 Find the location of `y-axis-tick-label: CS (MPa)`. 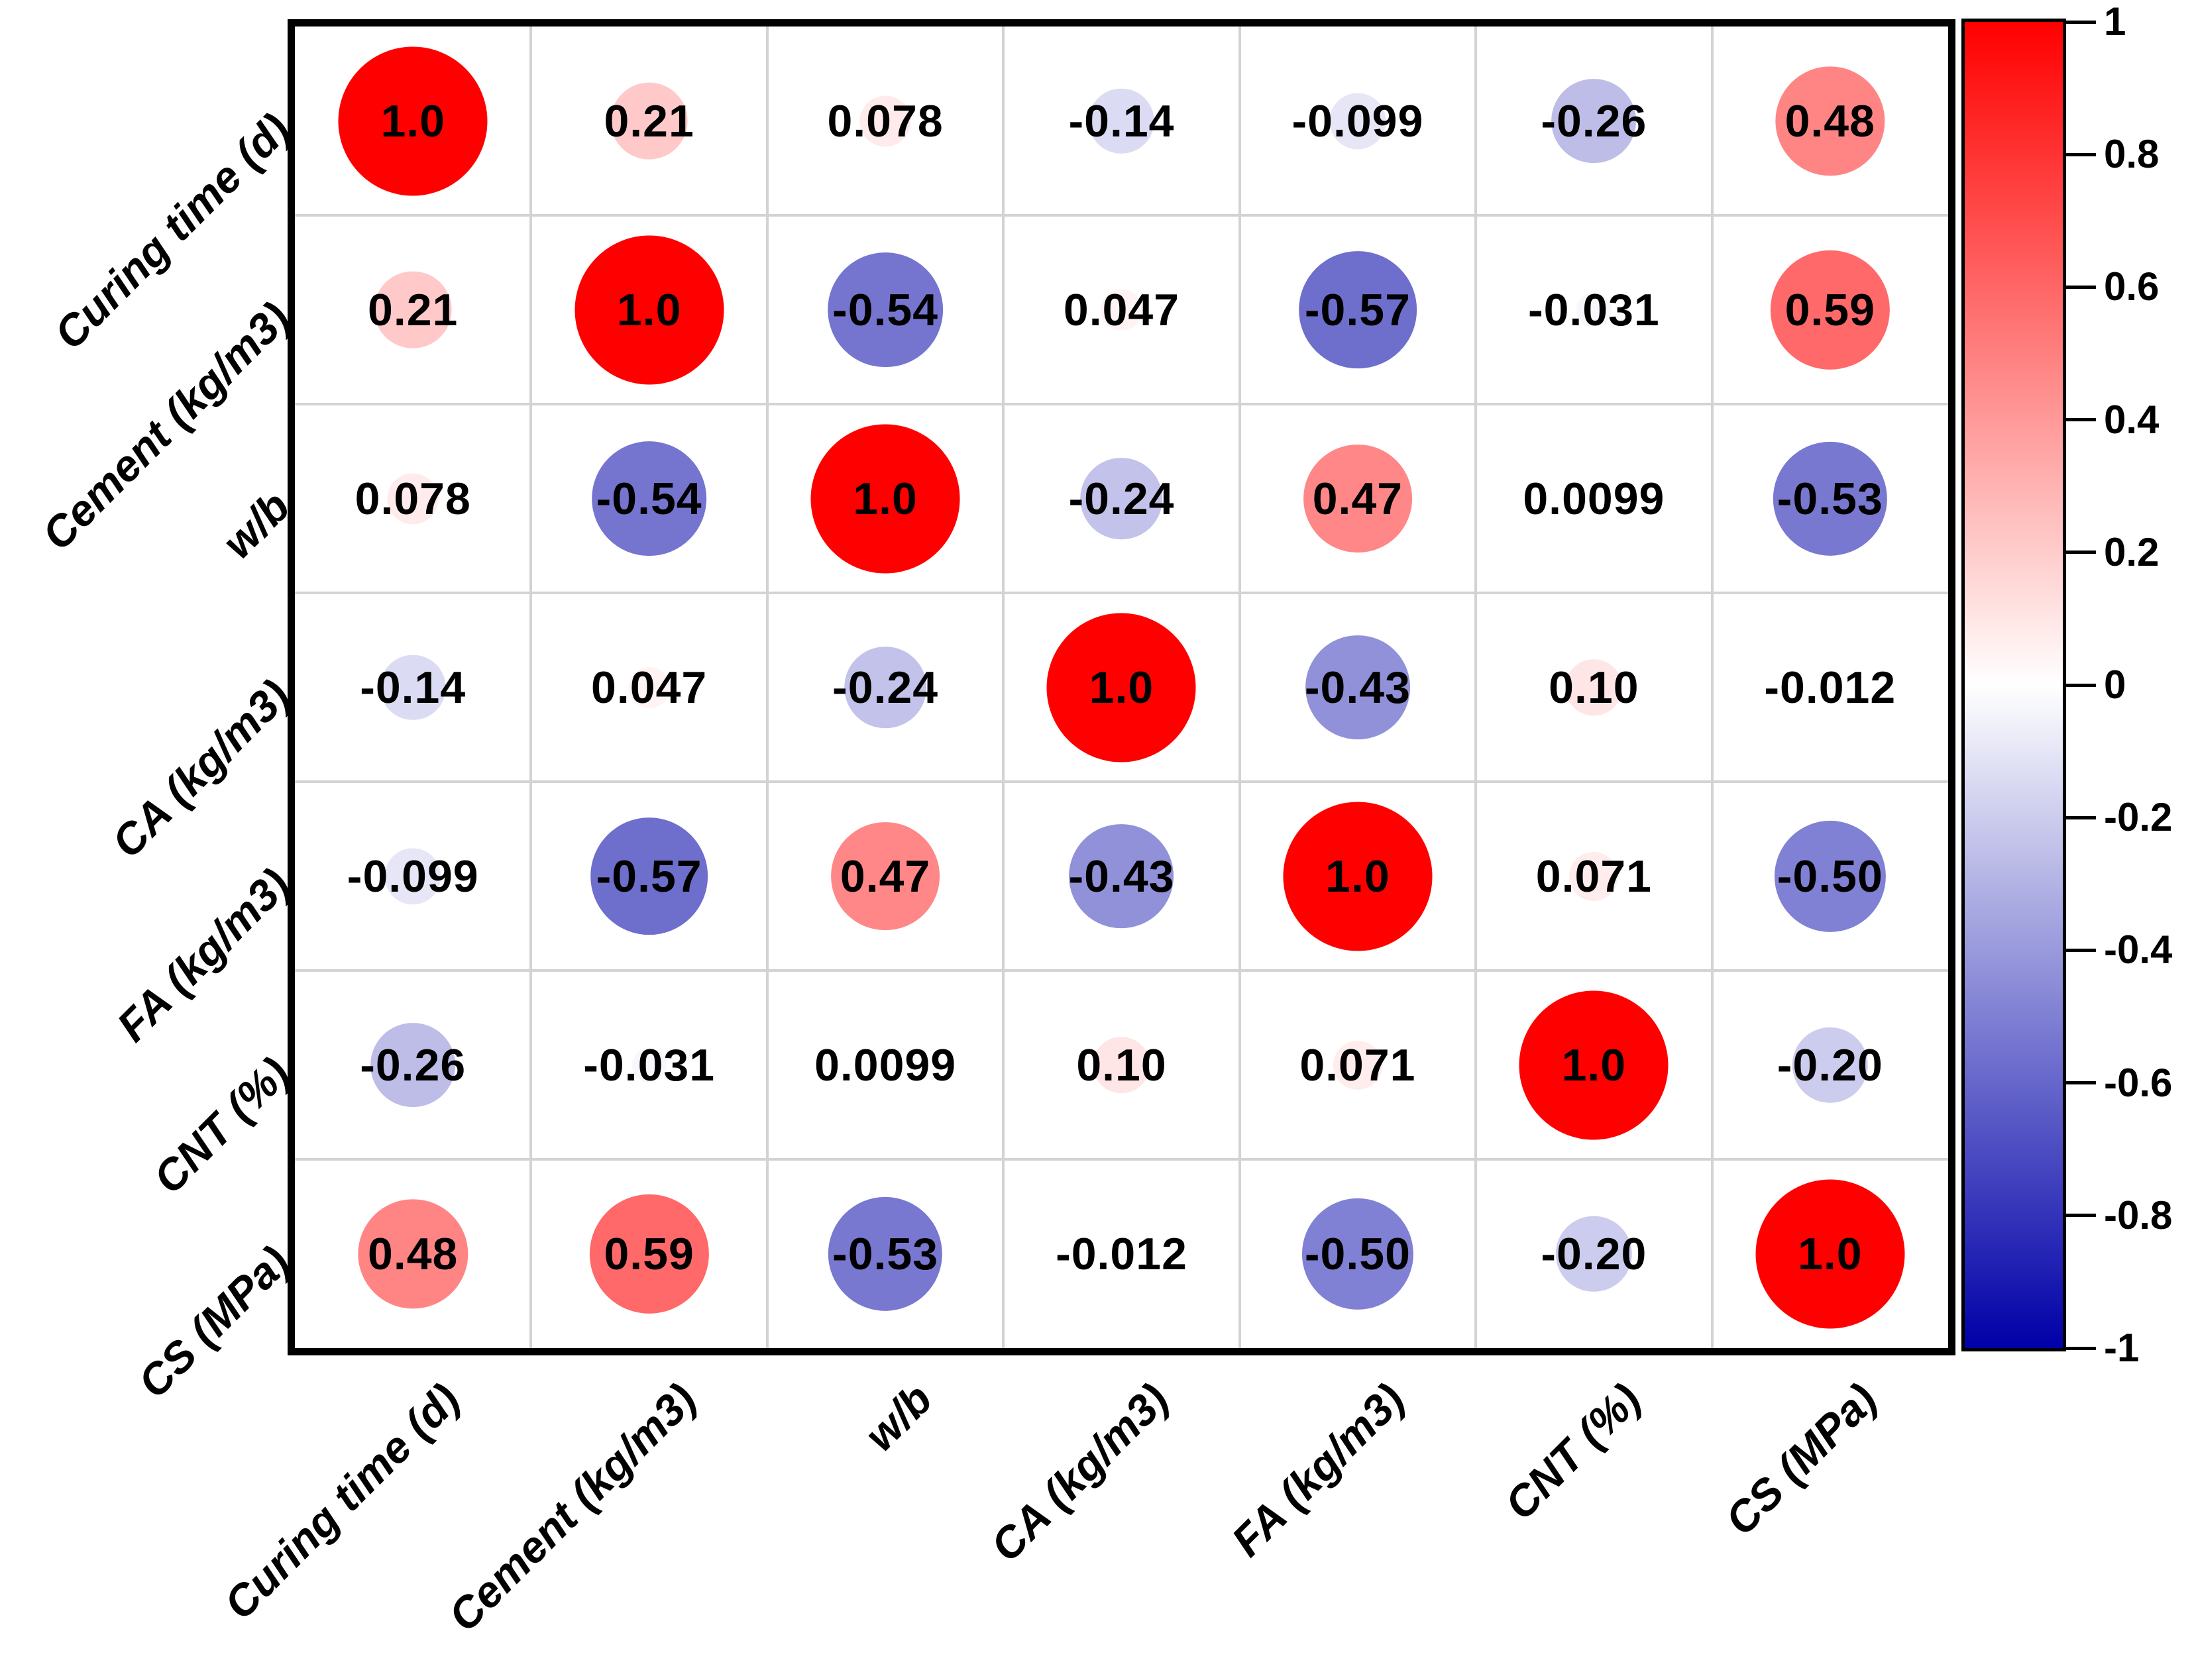

y-axis-tick-label: CS (MPa) is located at coordinates (214, 1321).